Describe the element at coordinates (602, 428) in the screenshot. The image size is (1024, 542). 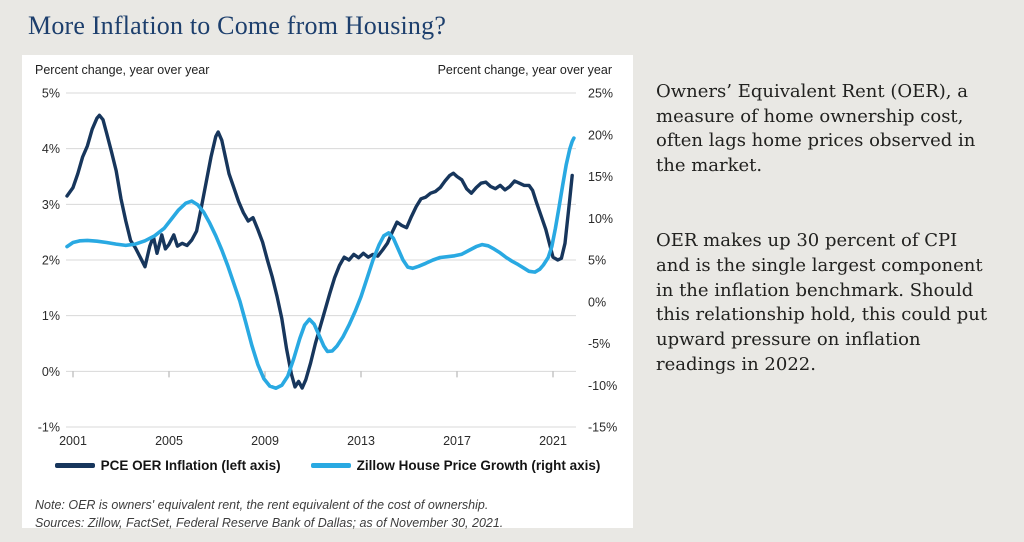
I see `right-axis-tick-label: -15%` at that location.